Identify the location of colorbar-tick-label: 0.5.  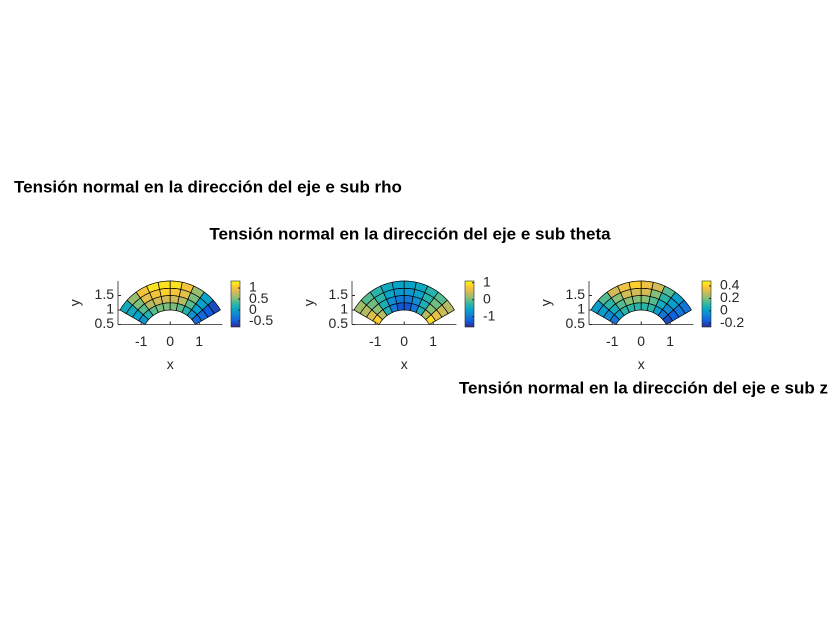
(259, 298).